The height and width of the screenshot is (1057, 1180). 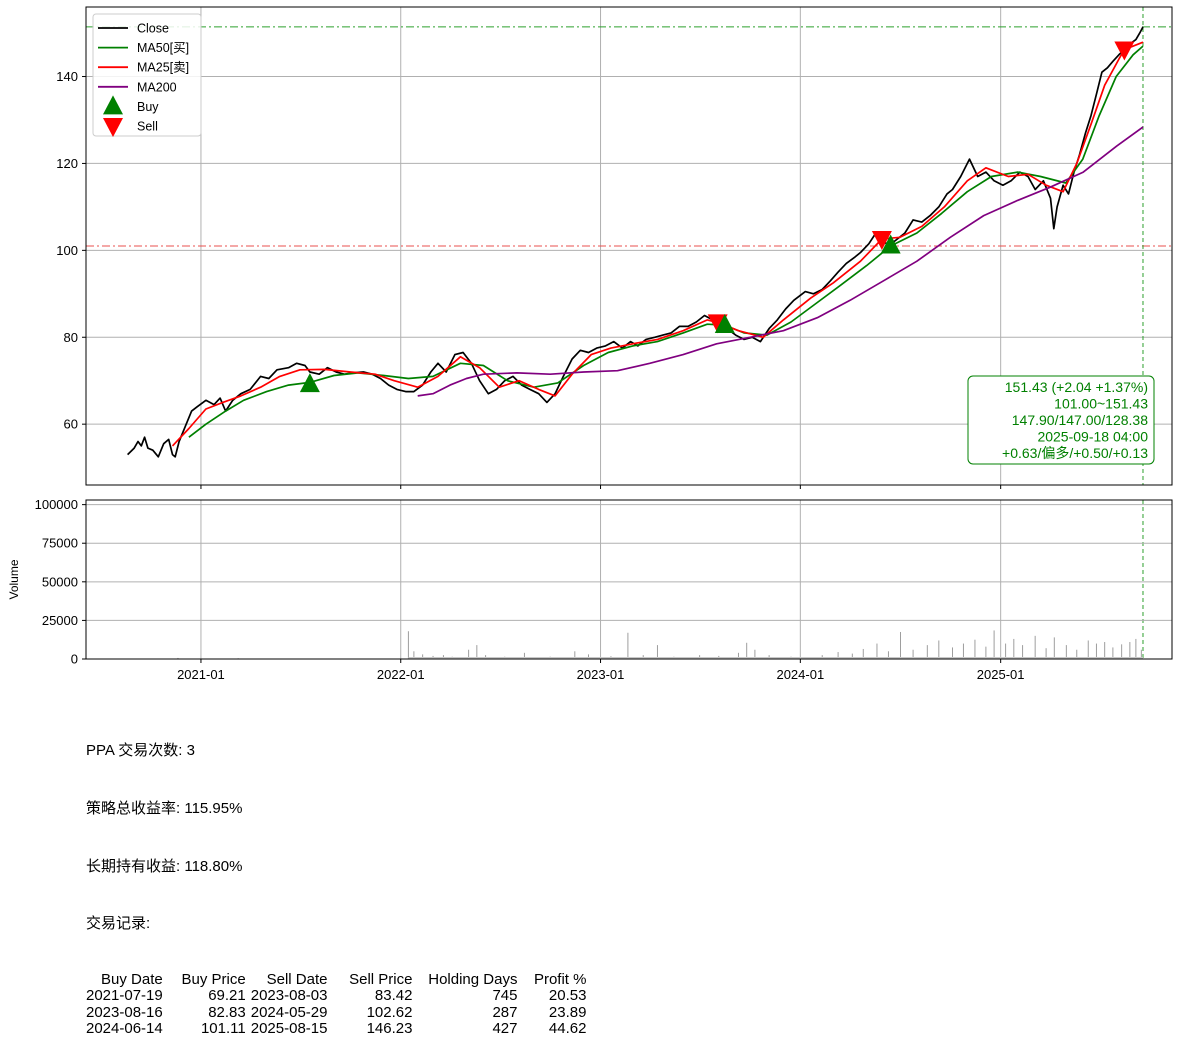 I want to click on price-ytick-label: 80, so click(x=71, y=337).